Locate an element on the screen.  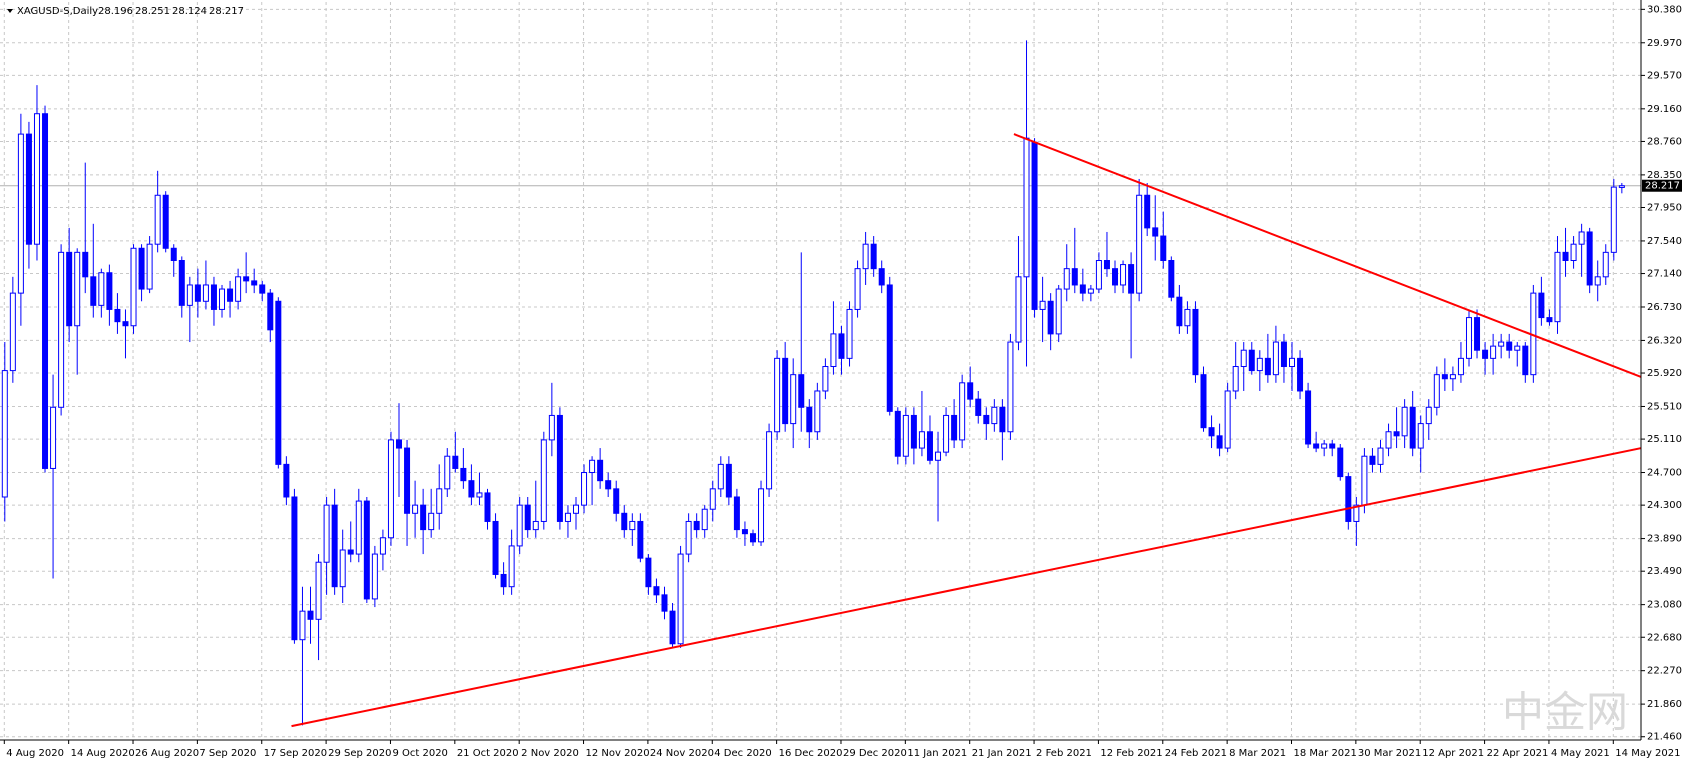
y-tick-label: 28.350 is located at coordinates (1664, 175).